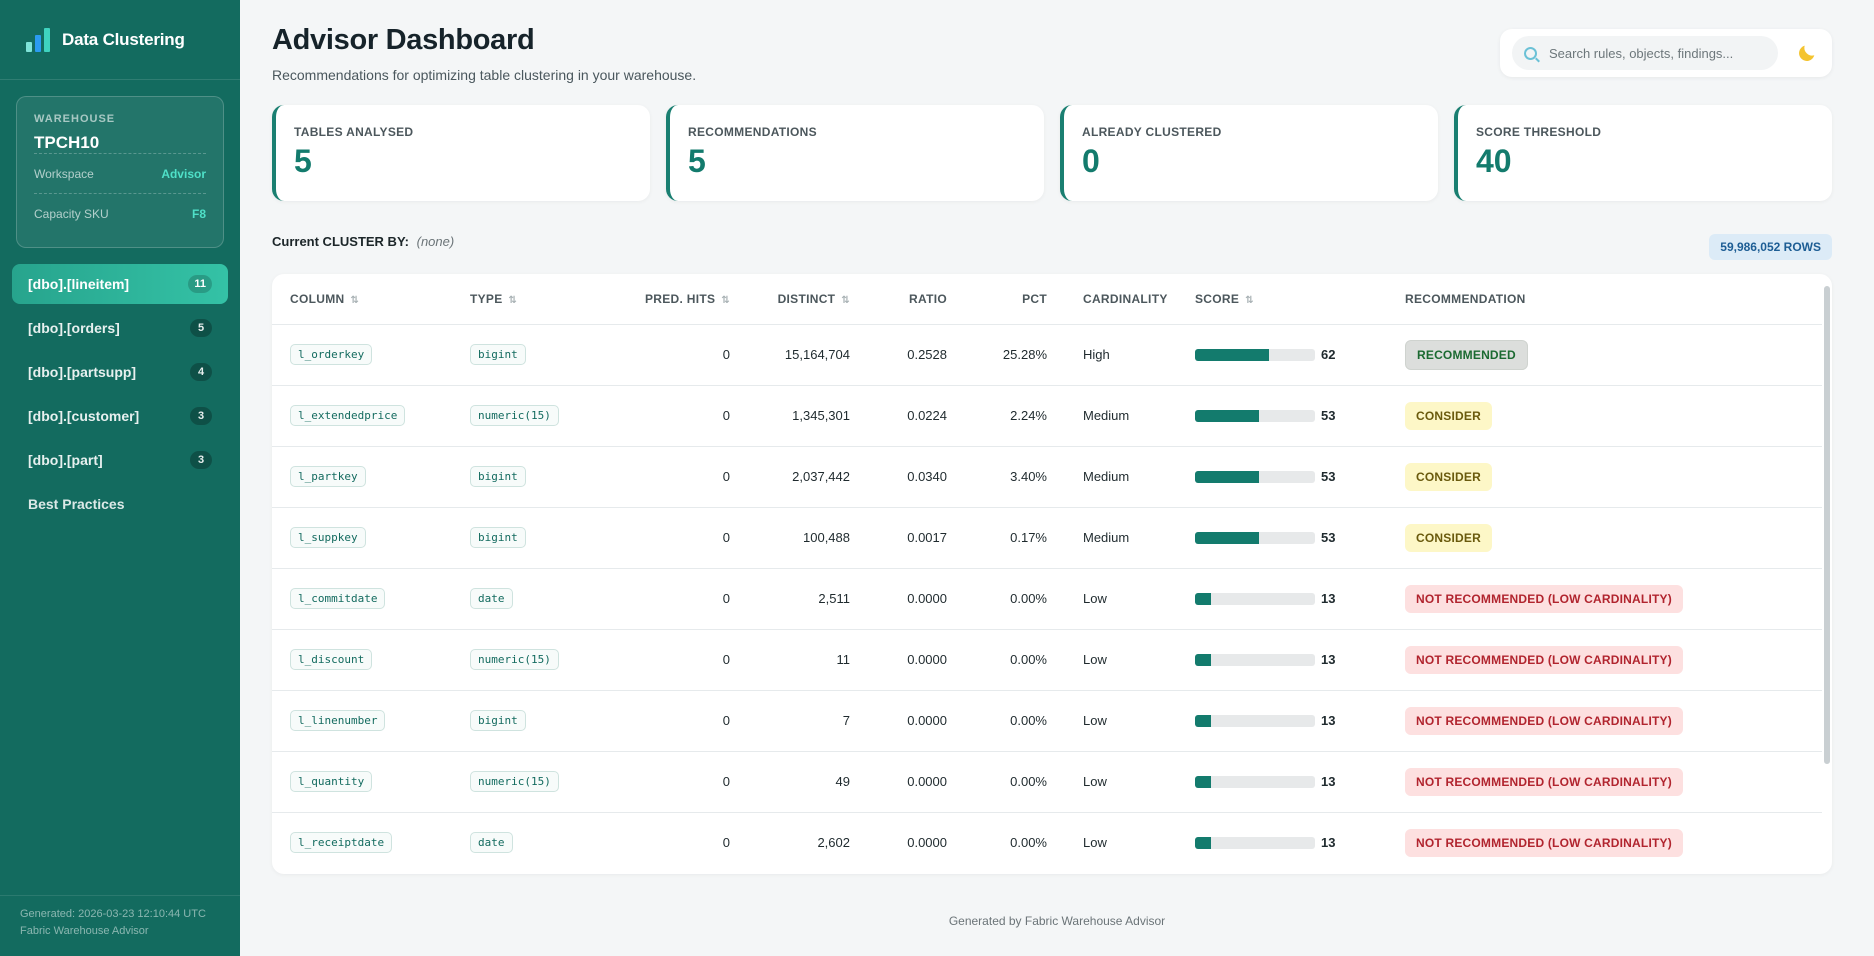 Image resolution: width=1874 pixels, height=956 pixels. Describe the element at coordinates (1539, 132) in the screenshot. I see `stat-label: SCORE THRESHOLD` at that location.